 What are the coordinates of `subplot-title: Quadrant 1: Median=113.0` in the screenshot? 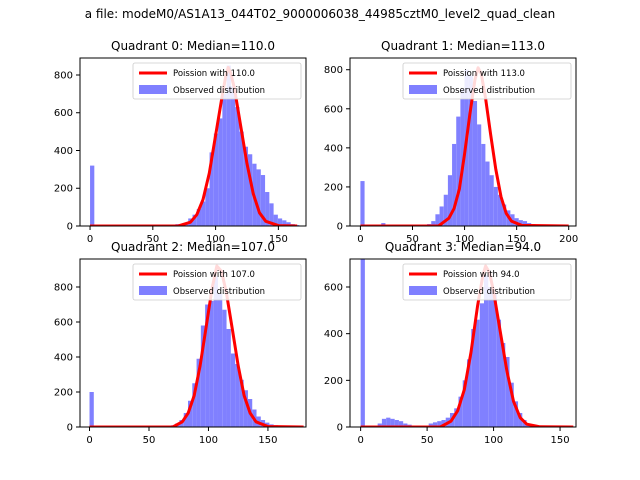 It's located at (463, 46).